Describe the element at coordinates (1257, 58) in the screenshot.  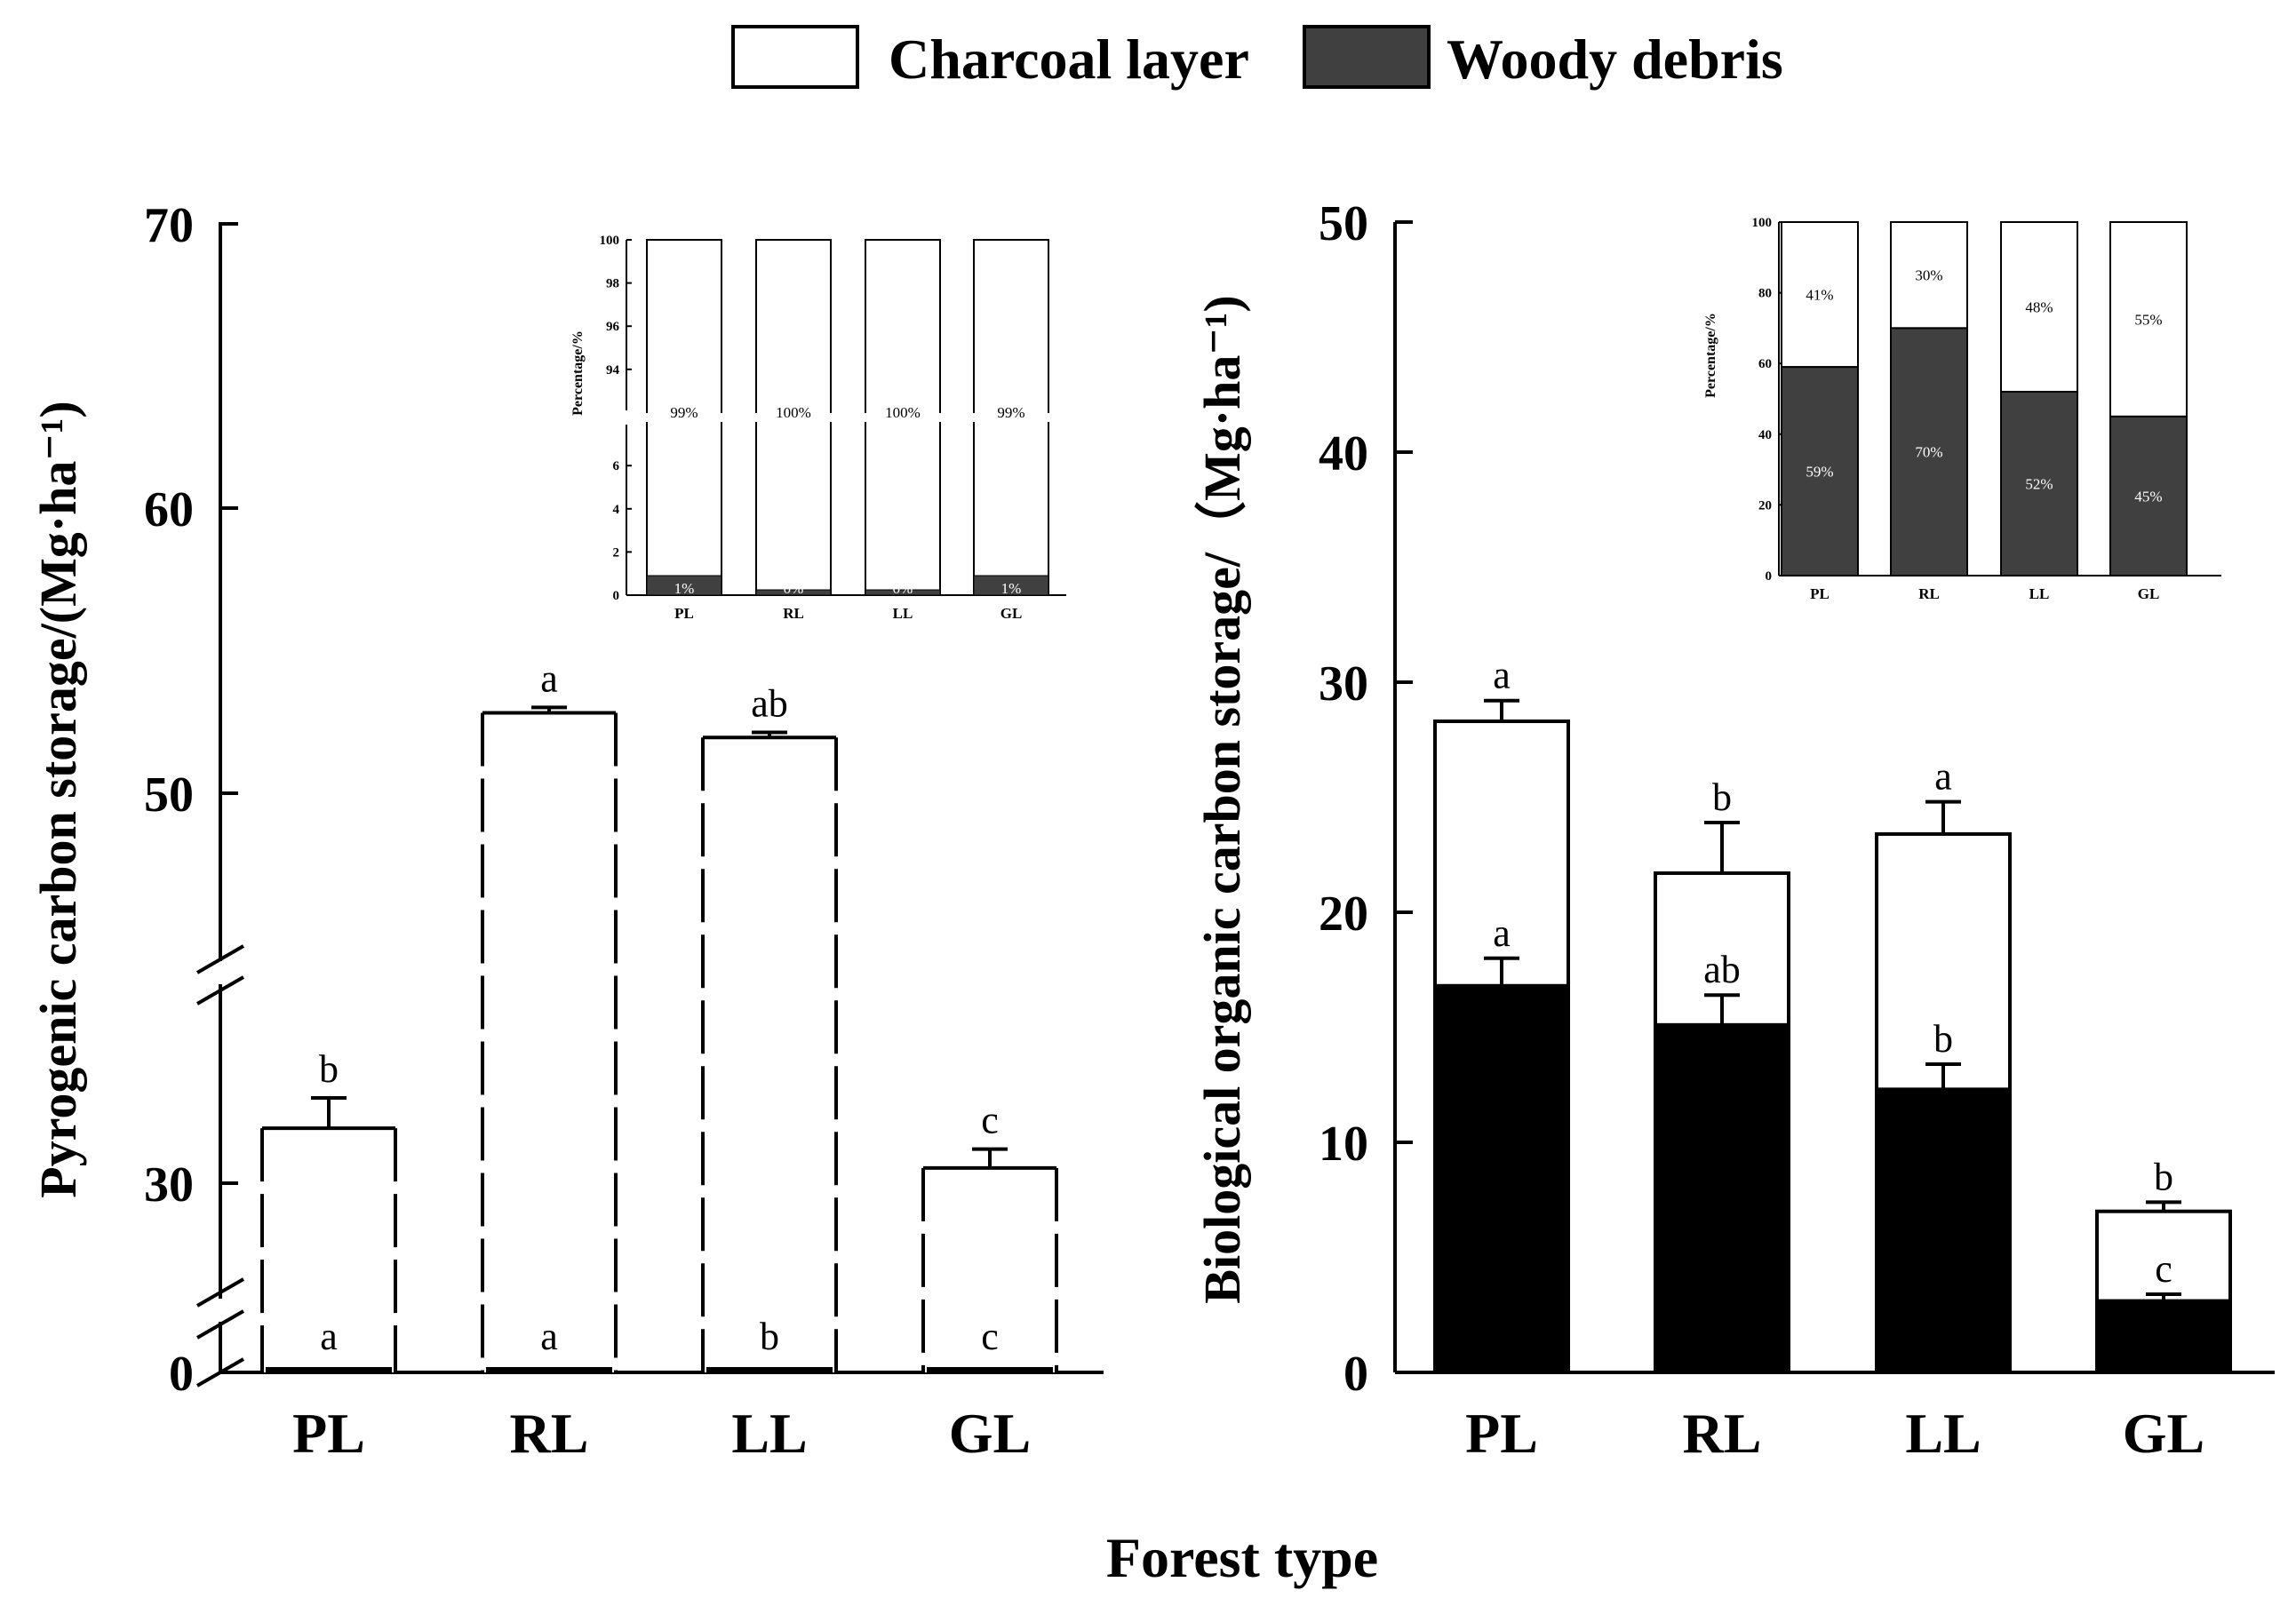
I see `legend: Charcoal layer Woody debris` at that location.